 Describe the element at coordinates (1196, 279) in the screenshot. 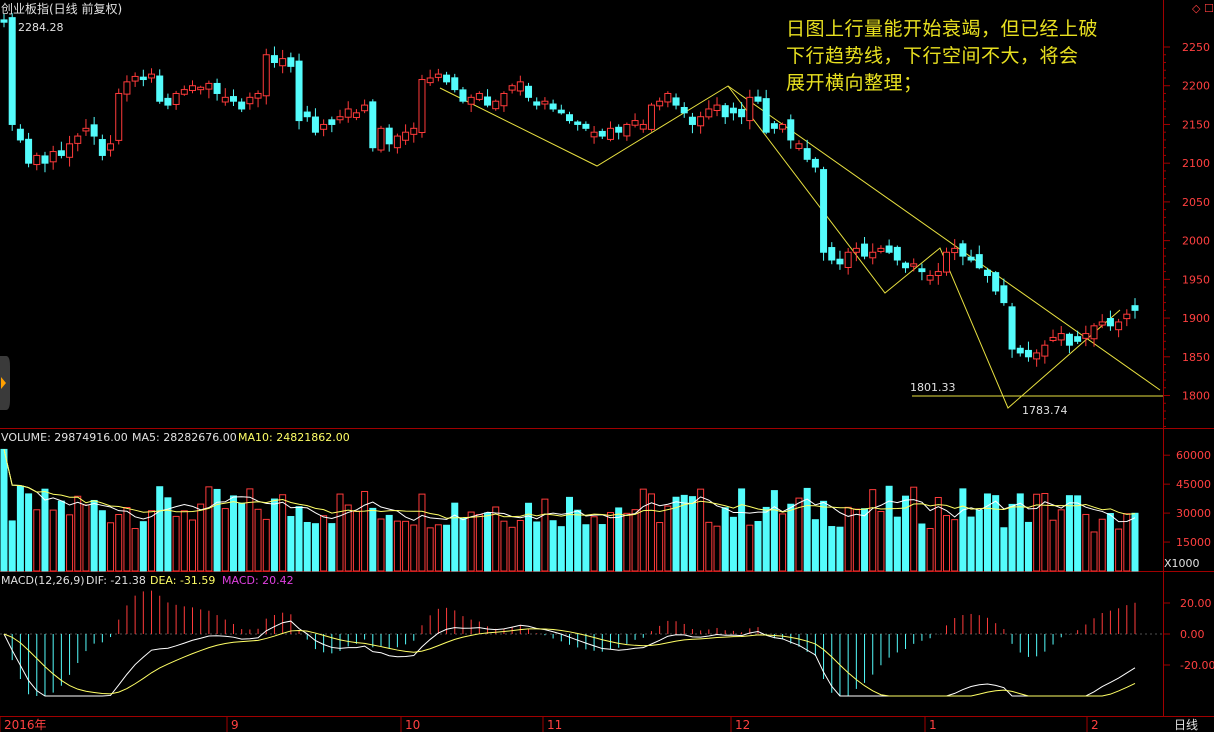

I see `price-tick-label: 1950` at that location.